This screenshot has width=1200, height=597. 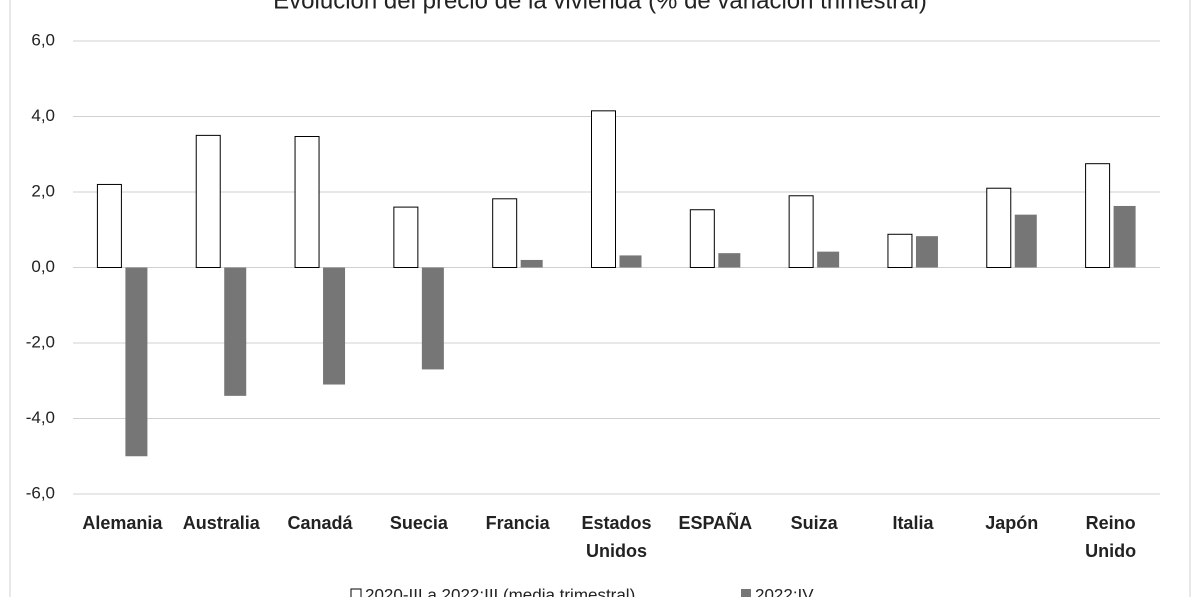 What do you see at coordinates (40, 341) in the screenshot?
I see `y-tick-label: -2,0` at bounding box center [40, 341].